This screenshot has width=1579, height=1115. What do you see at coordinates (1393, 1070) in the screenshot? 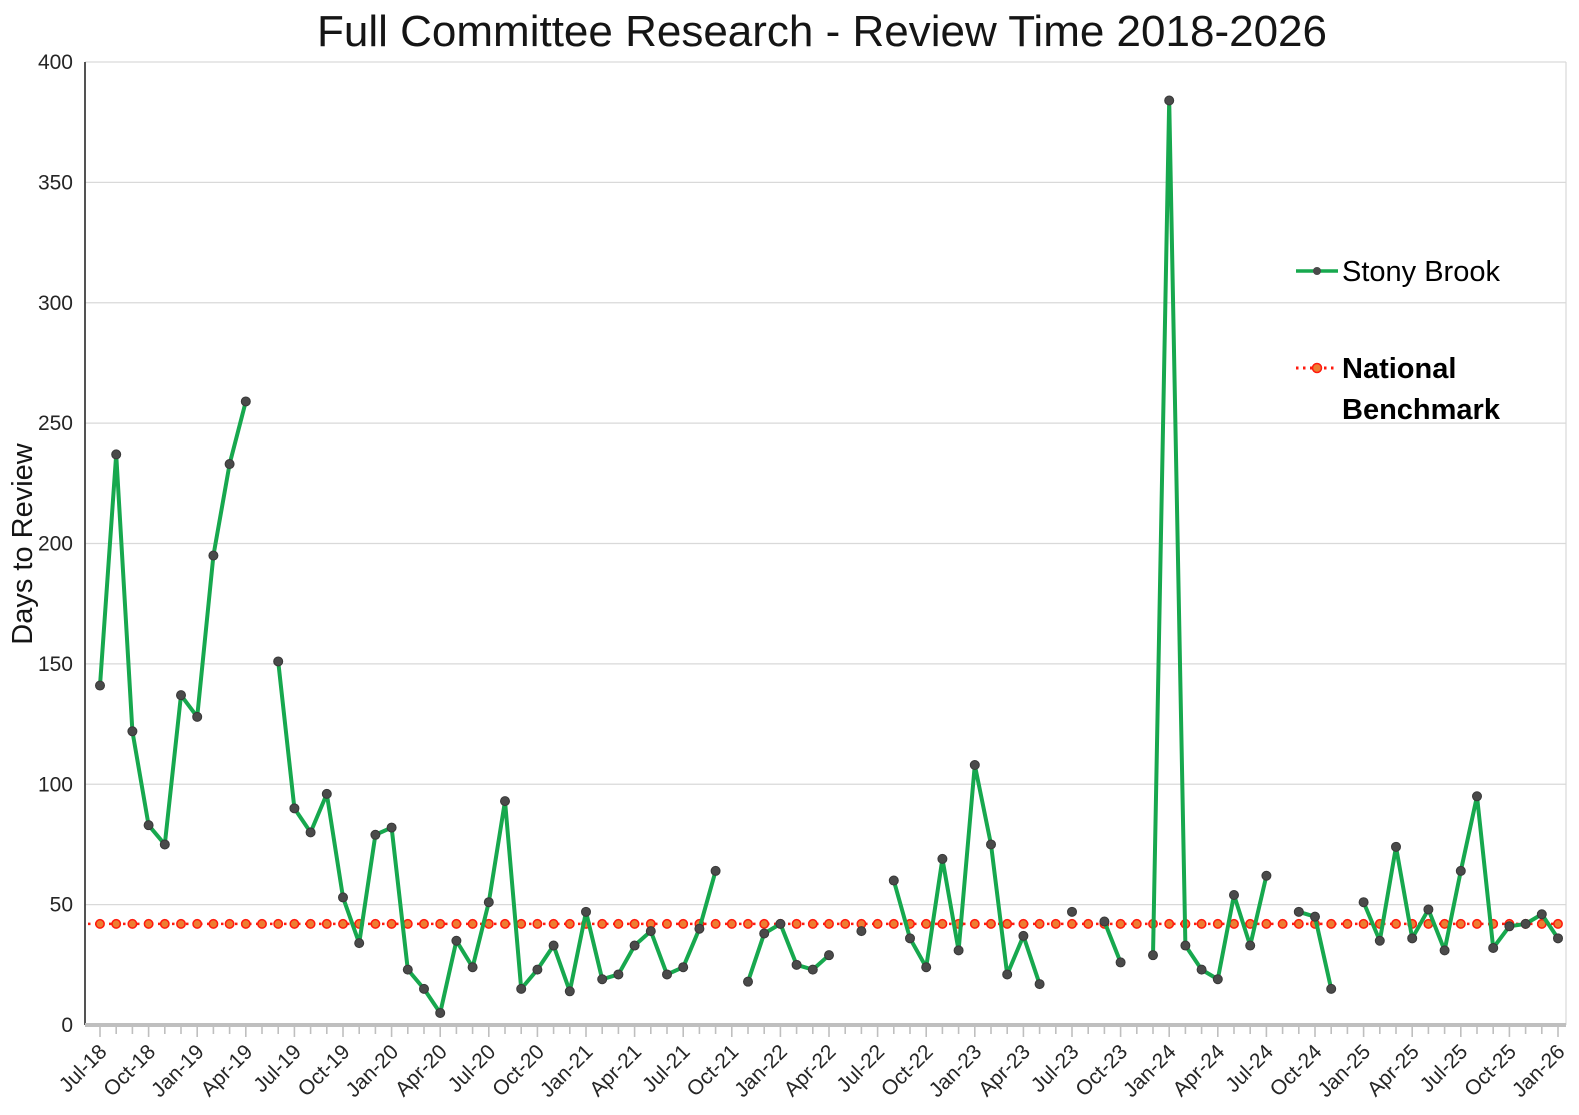
I see `x-tick-label: Apr-25` at bounding box center [1393, 1070].